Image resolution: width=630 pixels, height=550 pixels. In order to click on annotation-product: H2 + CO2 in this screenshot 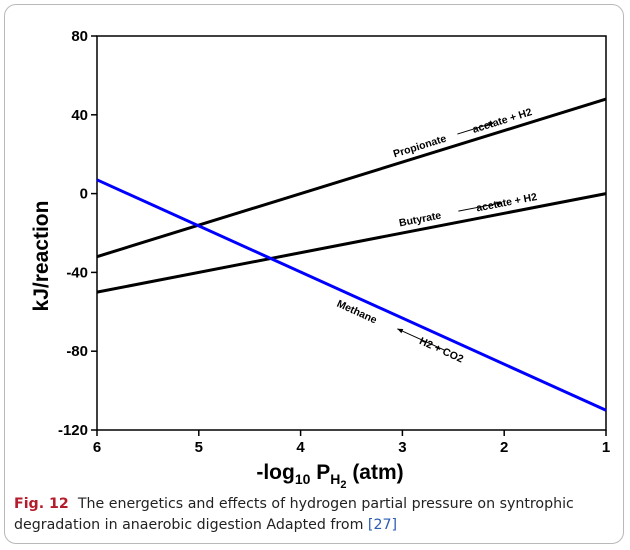, I will do `click(441, 350)`.